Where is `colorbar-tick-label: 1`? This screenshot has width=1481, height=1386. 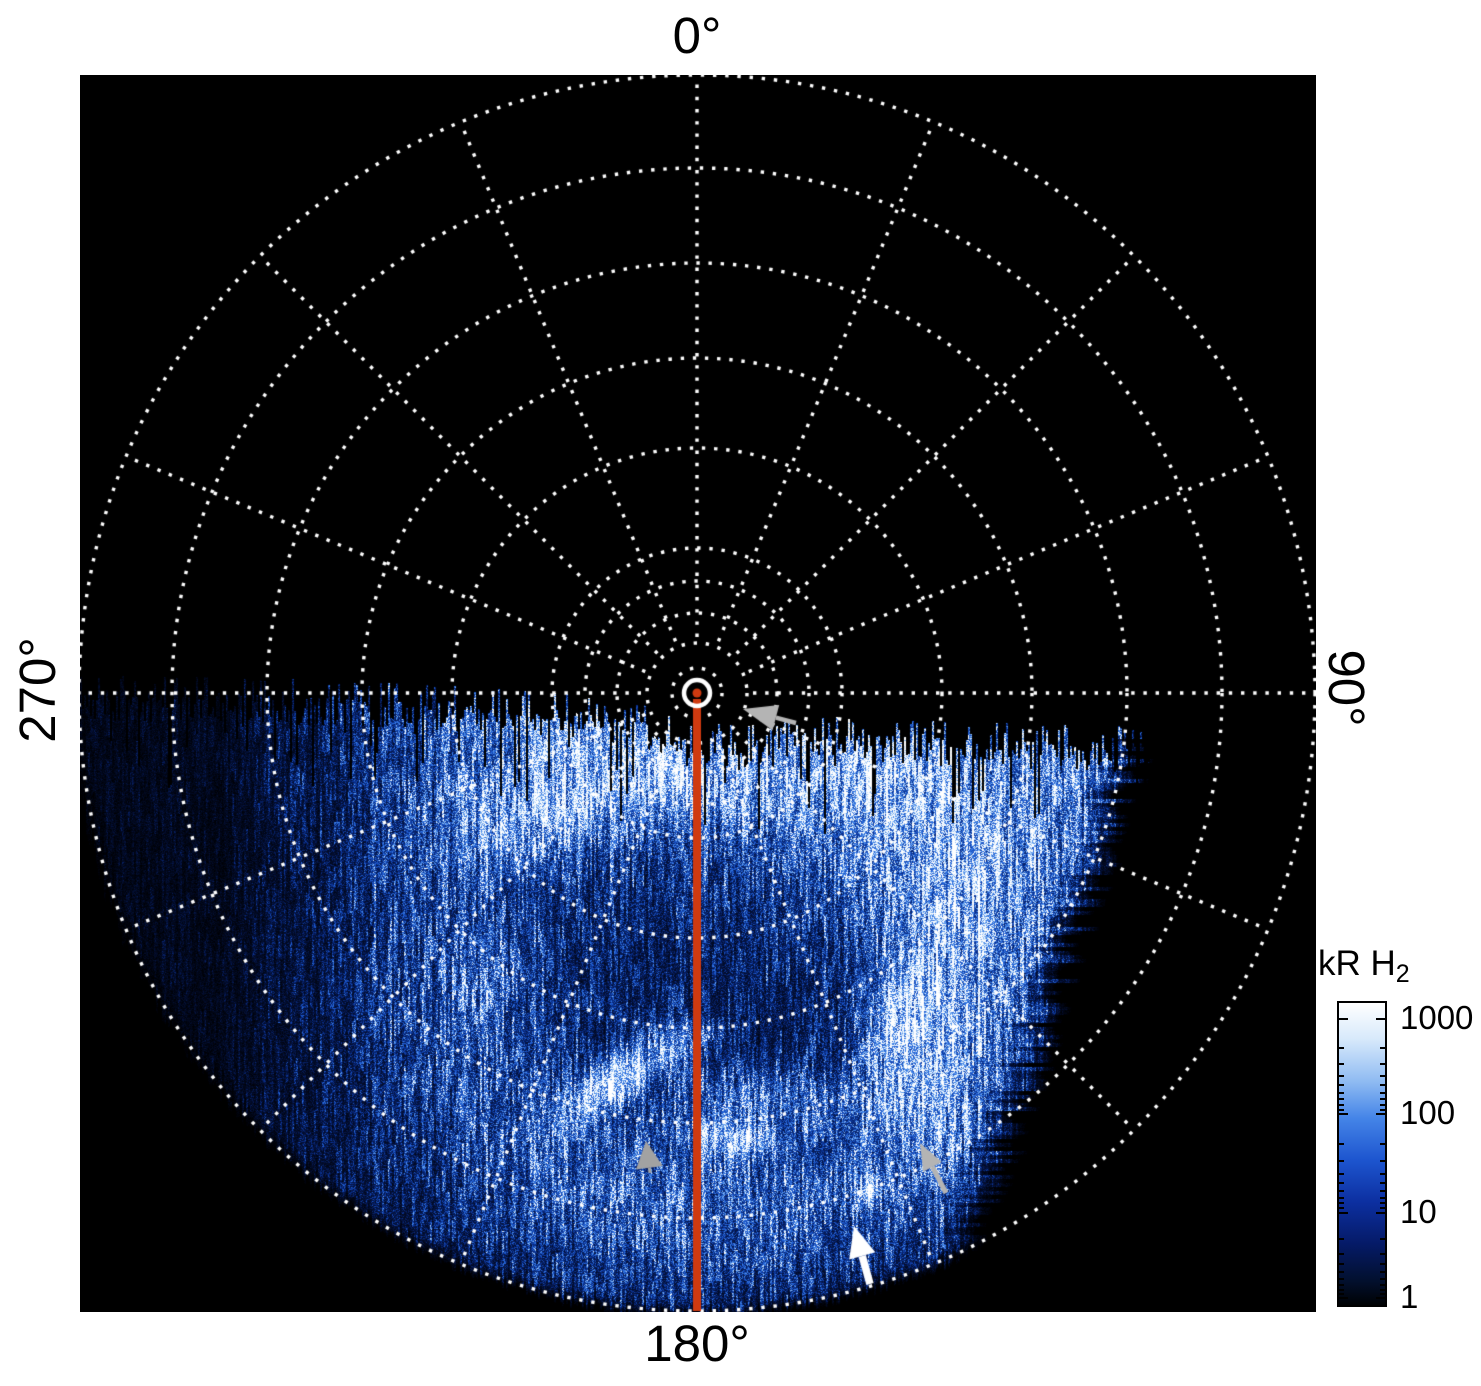
colorbar-tick-label: 1 is located at coordinates (1409, 1296).